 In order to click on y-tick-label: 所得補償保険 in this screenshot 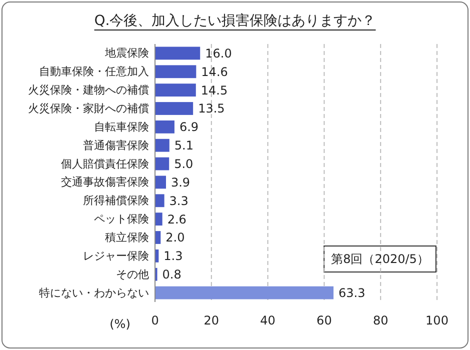, I will do `click(116, 201)`.